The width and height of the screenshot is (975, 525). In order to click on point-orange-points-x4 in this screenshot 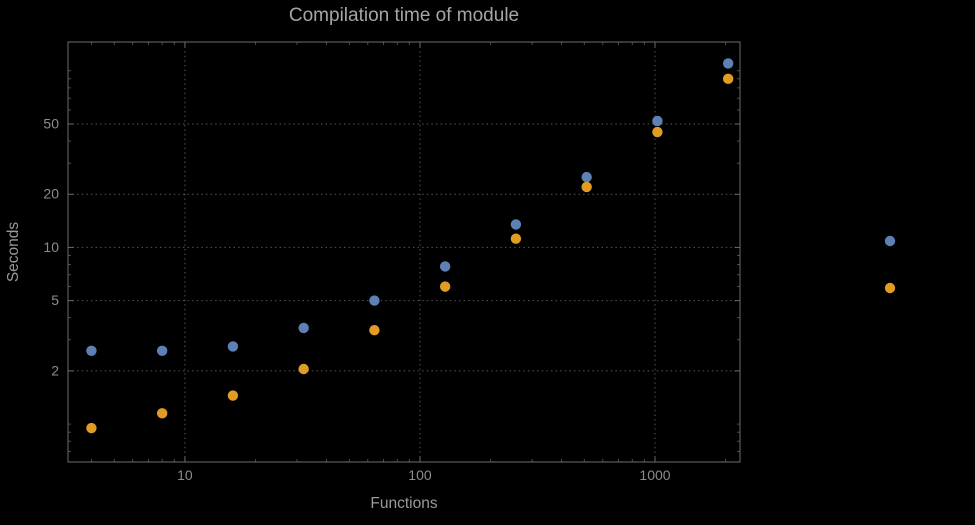, I will do `click(91, 428)`.